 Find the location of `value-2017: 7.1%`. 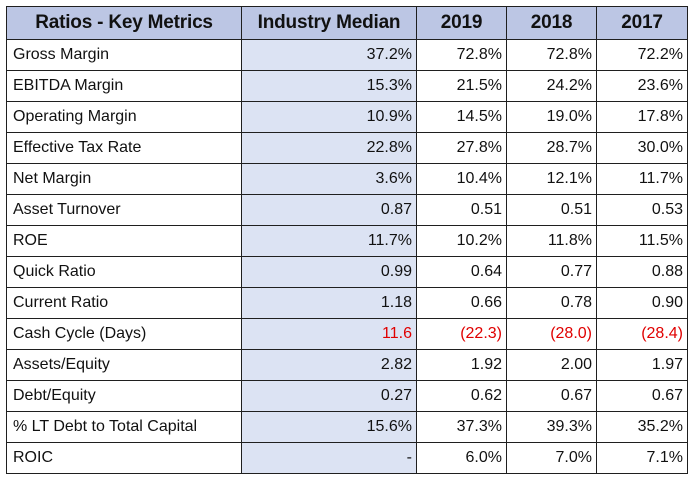

value-2017: 7.1% is located at coordinates (642, 458).